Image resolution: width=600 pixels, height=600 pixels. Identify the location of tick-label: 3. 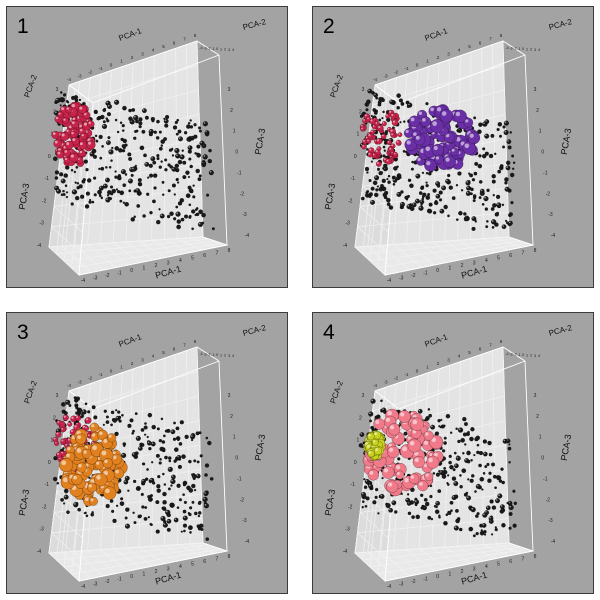
(57, 90).